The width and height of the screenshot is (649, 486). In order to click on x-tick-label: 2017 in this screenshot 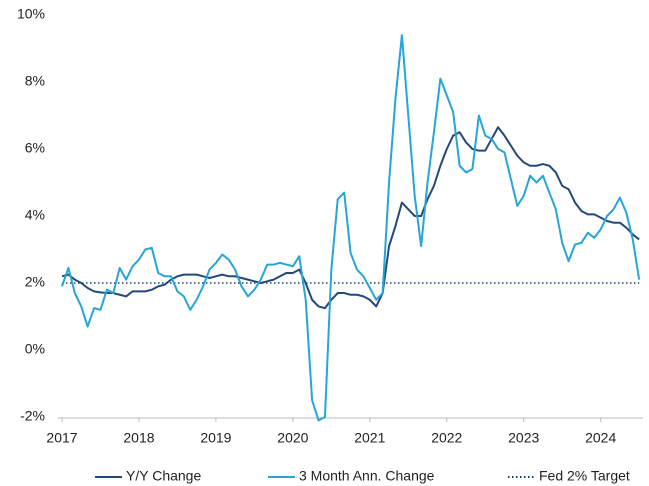, I will do `click(61, 438)`.